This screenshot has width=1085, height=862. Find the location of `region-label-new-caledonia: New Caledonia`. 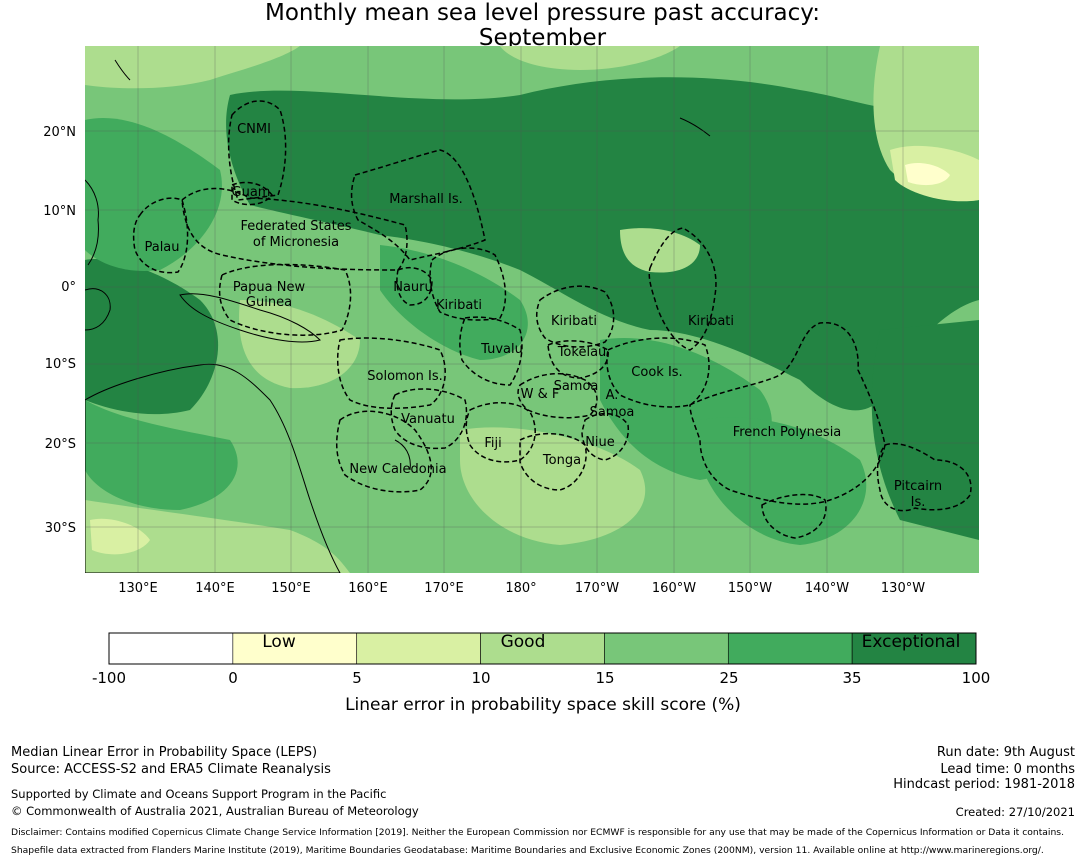

region-label-new-caledonia: New Caledonia is located at coordinates (397, 469).